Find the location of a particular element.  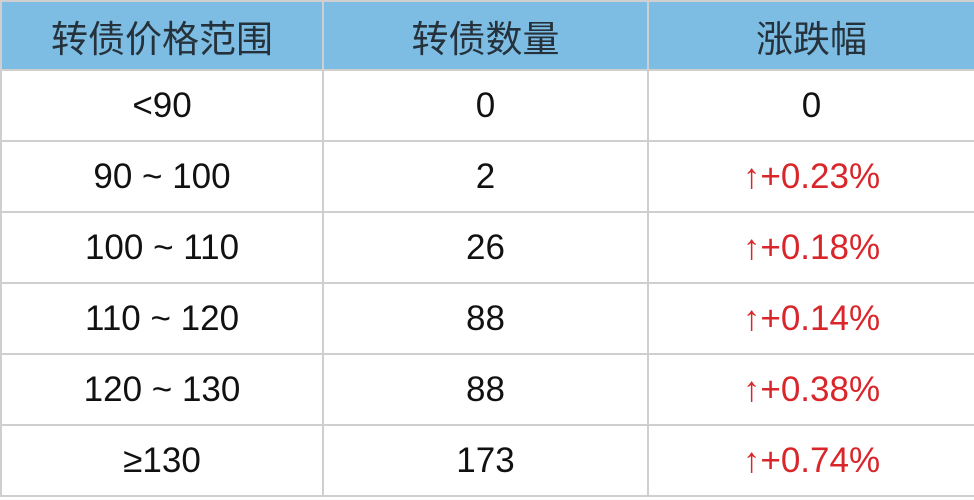

table-row: 120 ~ 130 88 ↑+0.38% is located at coordinates (487, 389).